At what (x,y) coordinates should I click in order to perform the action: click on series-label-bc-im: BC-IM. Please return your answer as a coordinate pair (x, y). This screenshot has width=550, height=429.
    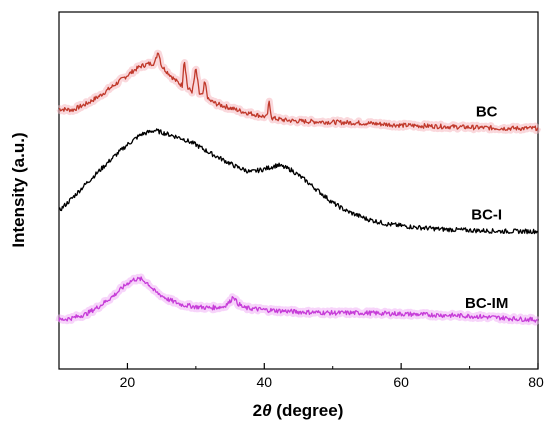
    Looking at the image, I should click on (486, 303).